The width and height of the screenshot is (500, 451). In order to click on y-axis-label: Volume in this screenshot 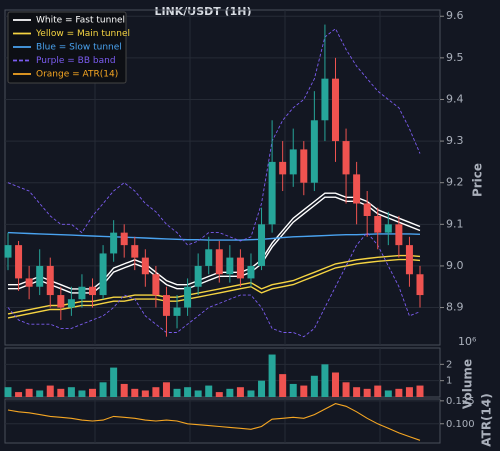, I will do `click(468, 384)`.